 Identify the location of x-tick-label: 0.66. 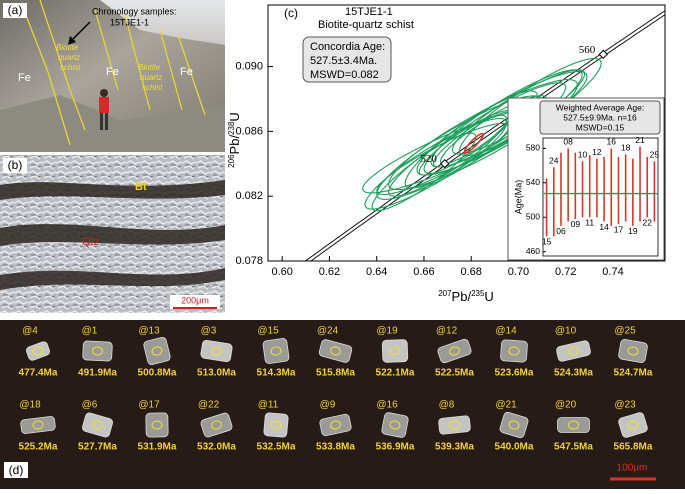
(423, 272).